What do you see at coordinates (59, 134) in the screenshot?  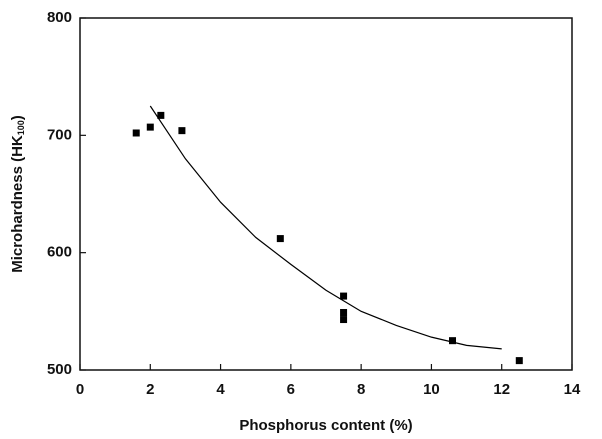 I see `y-tick-label: 700` at bounding box center [59, 134].